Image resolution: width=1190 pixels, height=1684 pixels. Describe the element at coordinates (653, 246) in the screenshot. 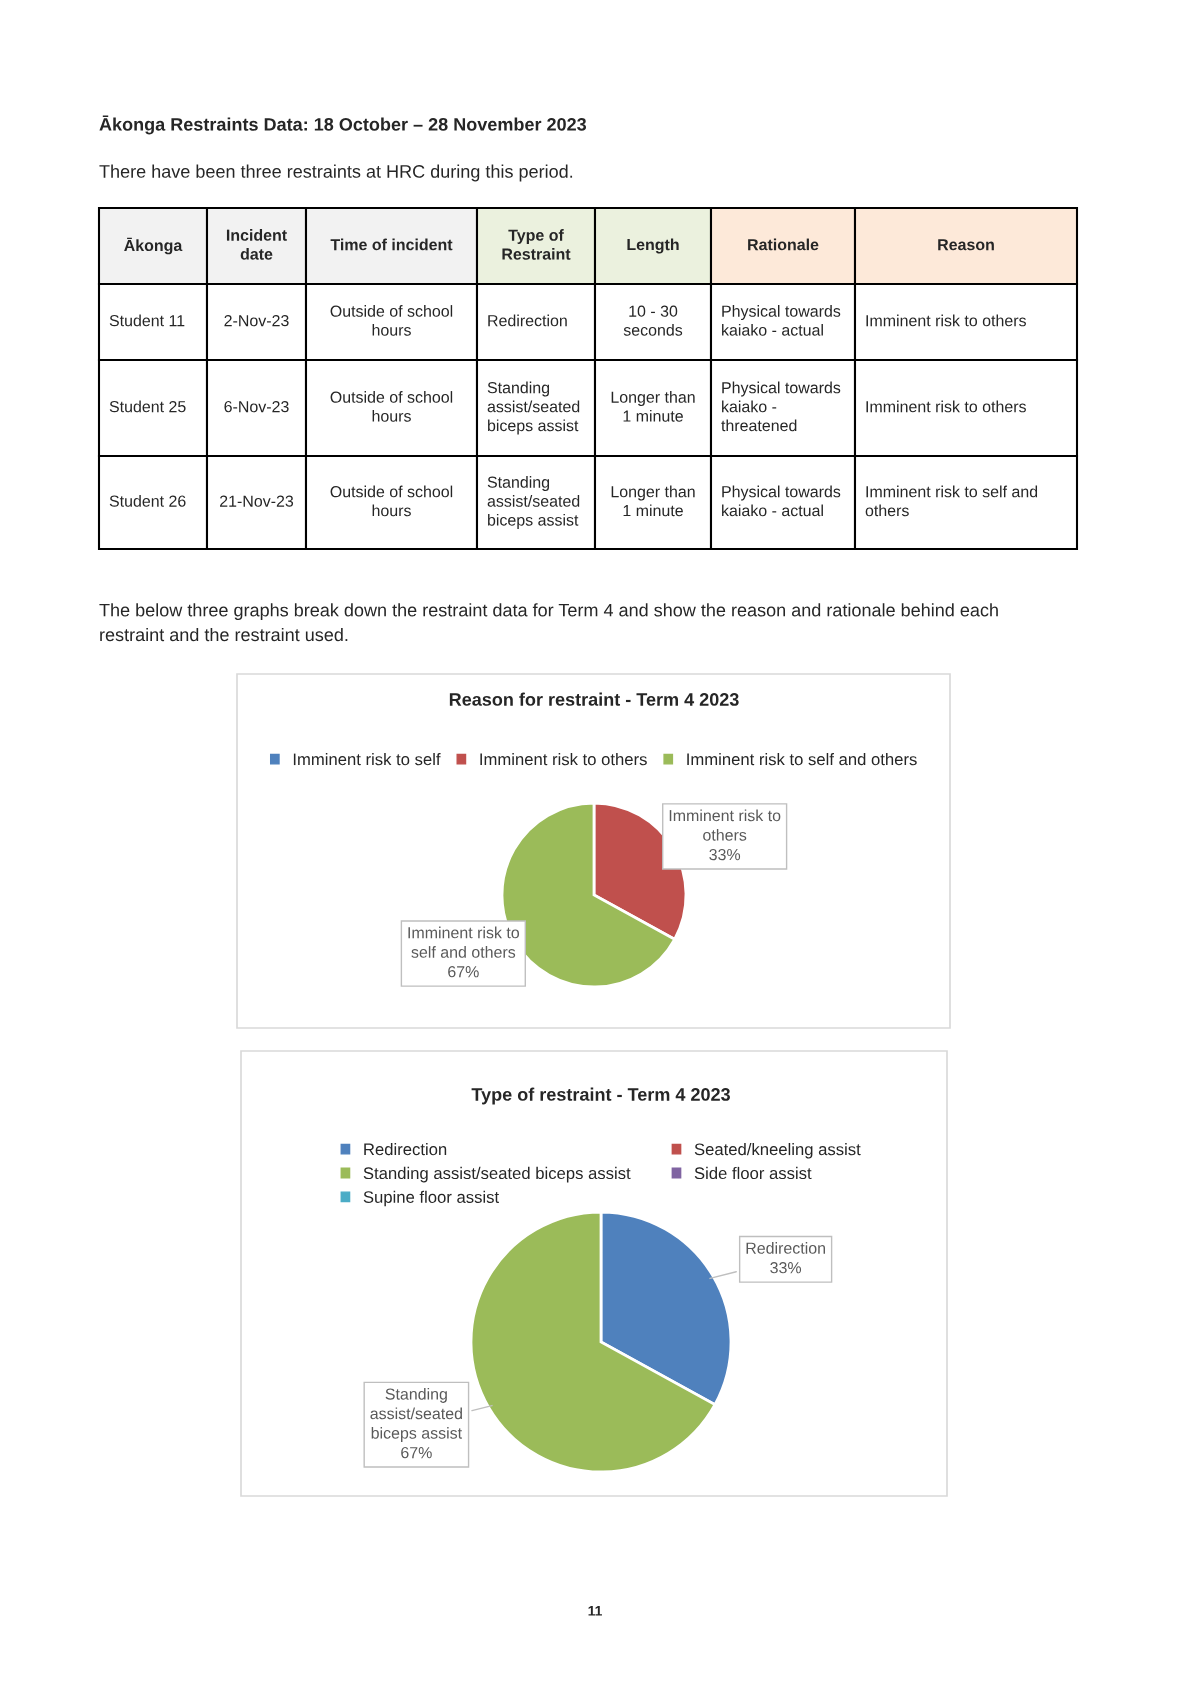

I see `text: Length` at that location.